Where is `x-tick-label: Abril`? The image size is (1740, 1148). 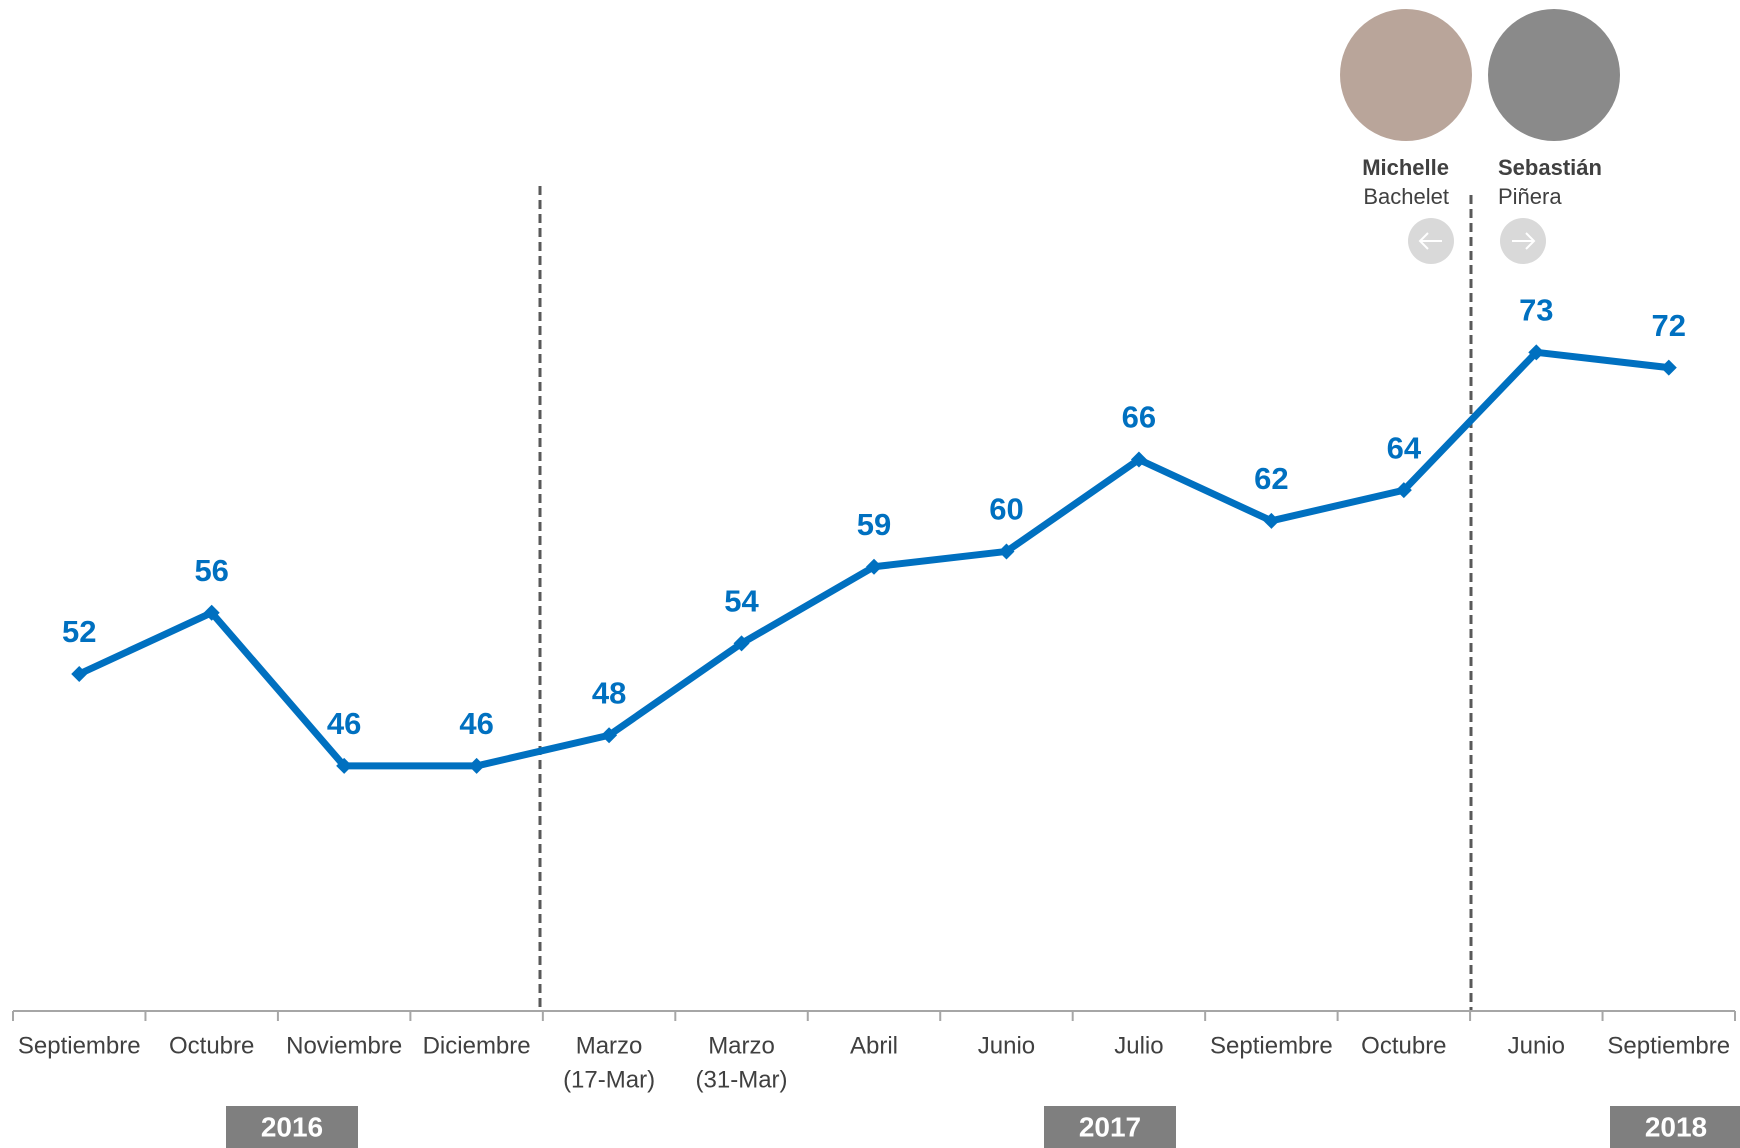 x-tick-label: Abril is located at coordinates (874, 1045).